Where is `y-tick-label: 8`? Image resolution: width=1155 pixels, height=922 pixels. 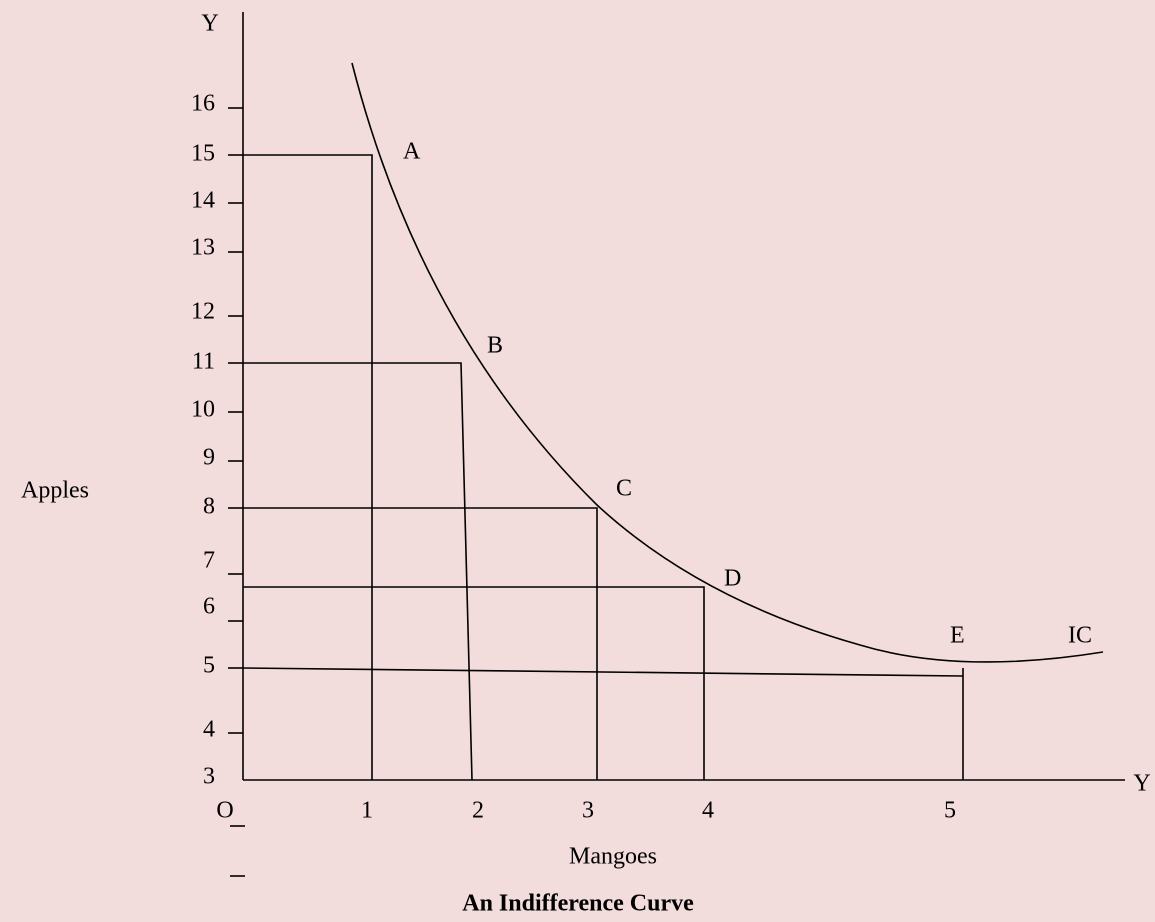
y-tick-label: 8 is located at coordinates (209, 507).